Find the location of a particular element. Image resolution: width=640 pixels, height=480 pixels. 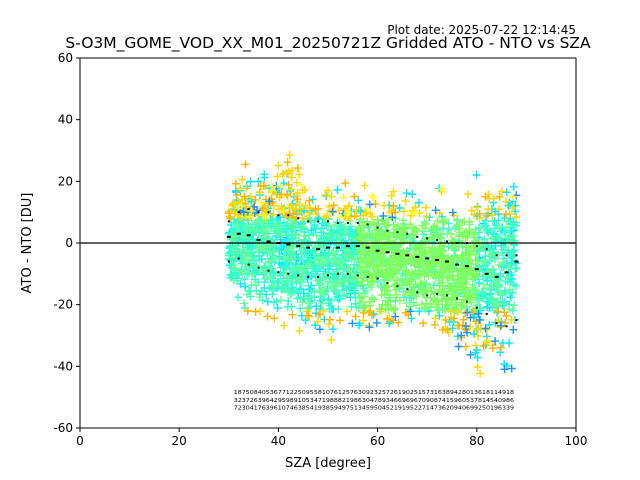

y-tick-label: -20 is located at coordinates (63, 305).